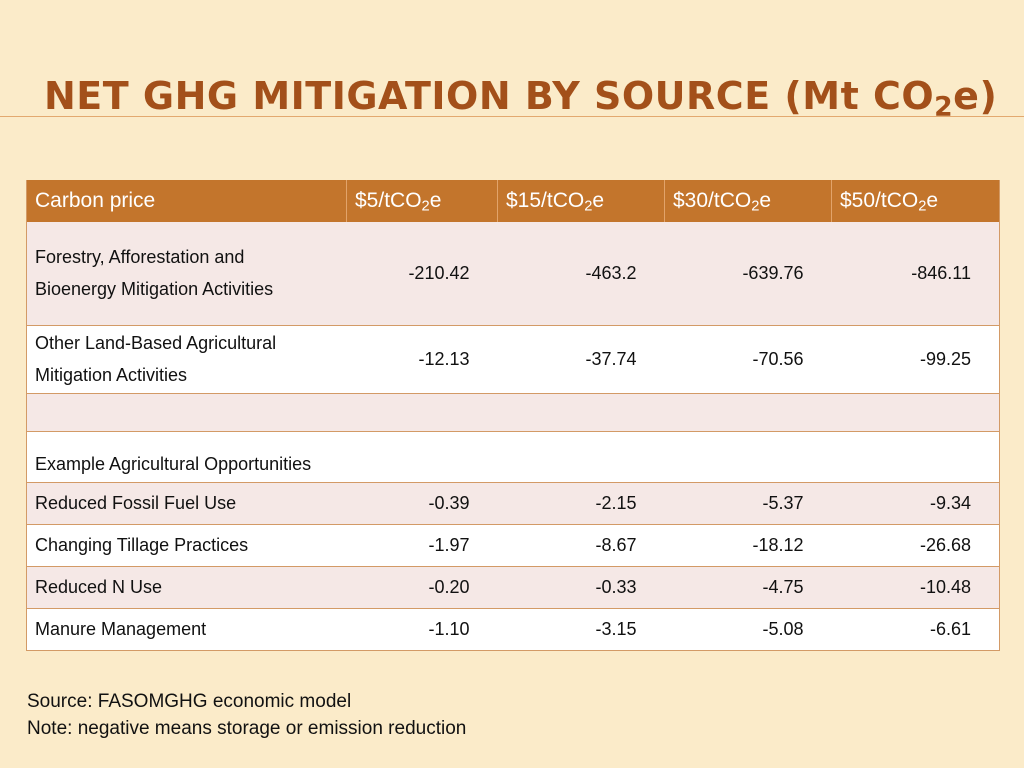 Image resolution: width=1024 pixels, height=768 pixels. I want to click on slide-title: NET GHG MITIGATION BY SOURCE (Mt CO2e), so click(534, 97).